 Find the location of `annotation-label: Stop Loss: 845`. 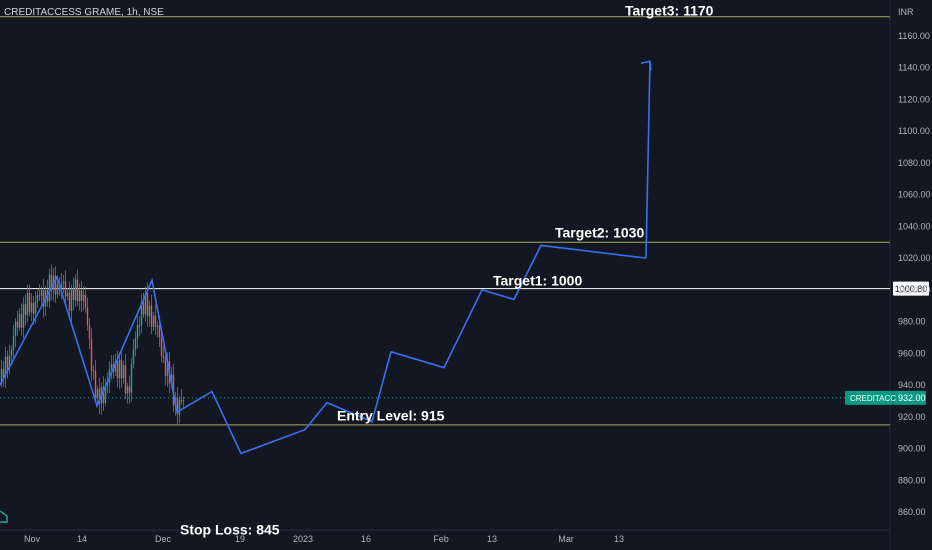

annotation-label: Stop Loss: 845 is located at coordinates (230, 530).